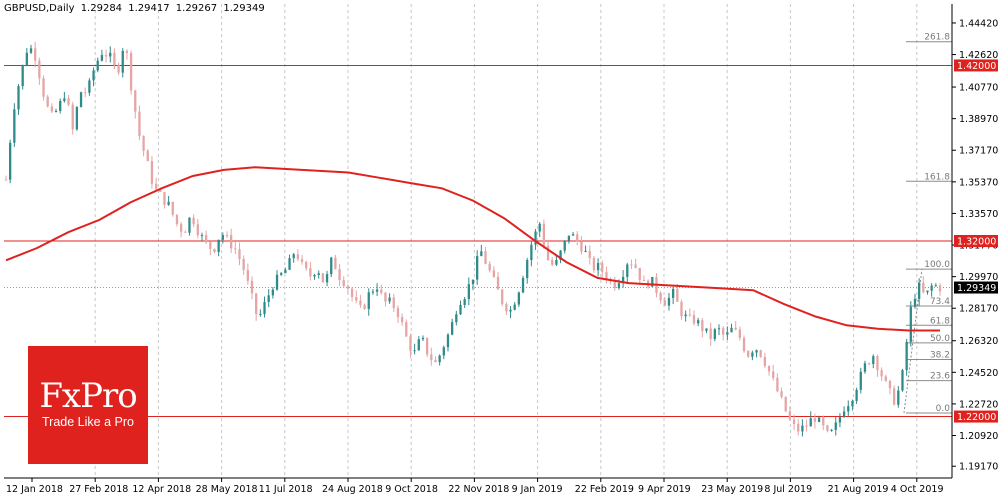 This screenshot has width=1000, height=500. Describe the element at coordinates (858, 489) in the screenshot. I see `x-tick-label: 21 Aug 2019` at that location.